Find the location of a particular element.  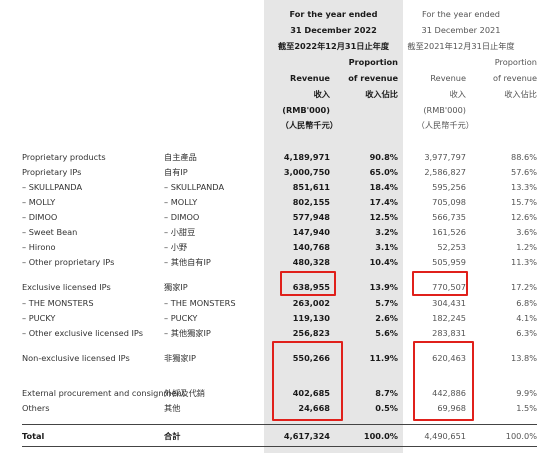

row-value-2021: 595,256 is located at coordinates (449, 187).